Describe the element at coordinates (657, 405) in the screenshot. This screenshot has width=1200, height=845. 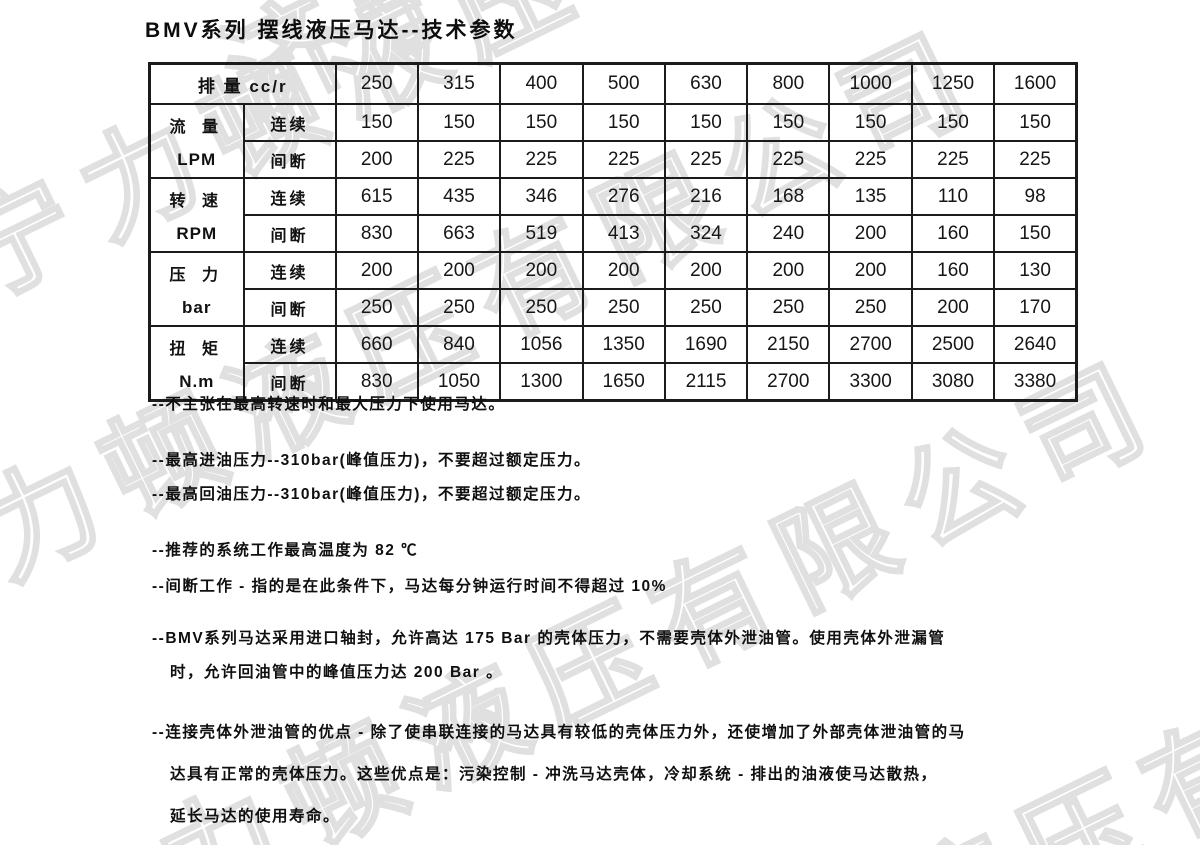
I see `note-max-speed-pressure: --不主张在最高转速时和最大压力下使用马达。` at that location.